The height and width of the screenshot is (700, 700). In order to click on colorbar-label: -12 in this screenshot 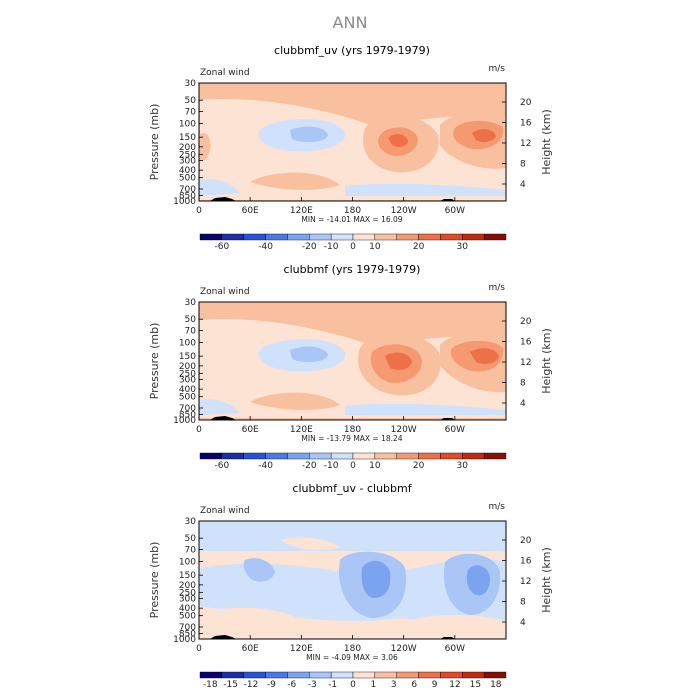, I will do `click(251, 685)`.